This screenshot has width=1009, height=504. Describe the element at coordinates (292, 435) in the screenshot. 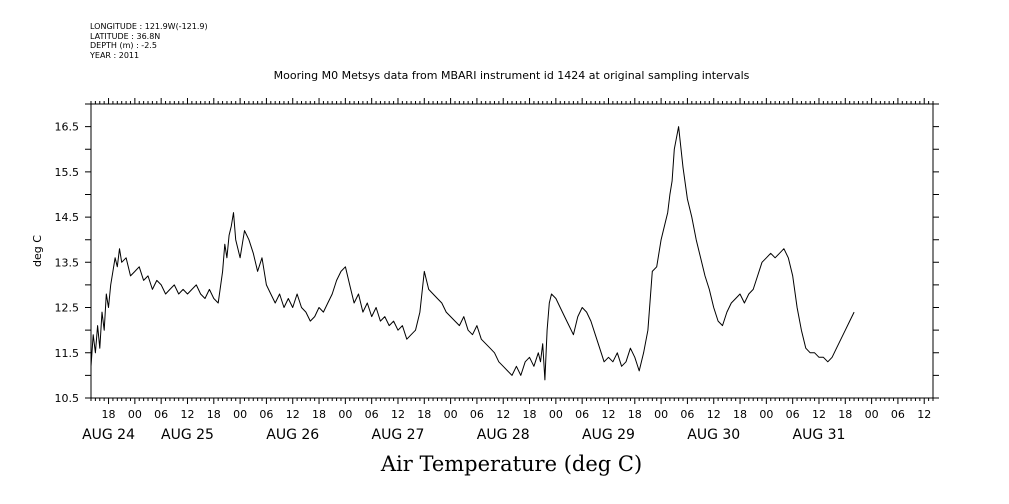

I see `x-date-label: AUG 26` at that location.